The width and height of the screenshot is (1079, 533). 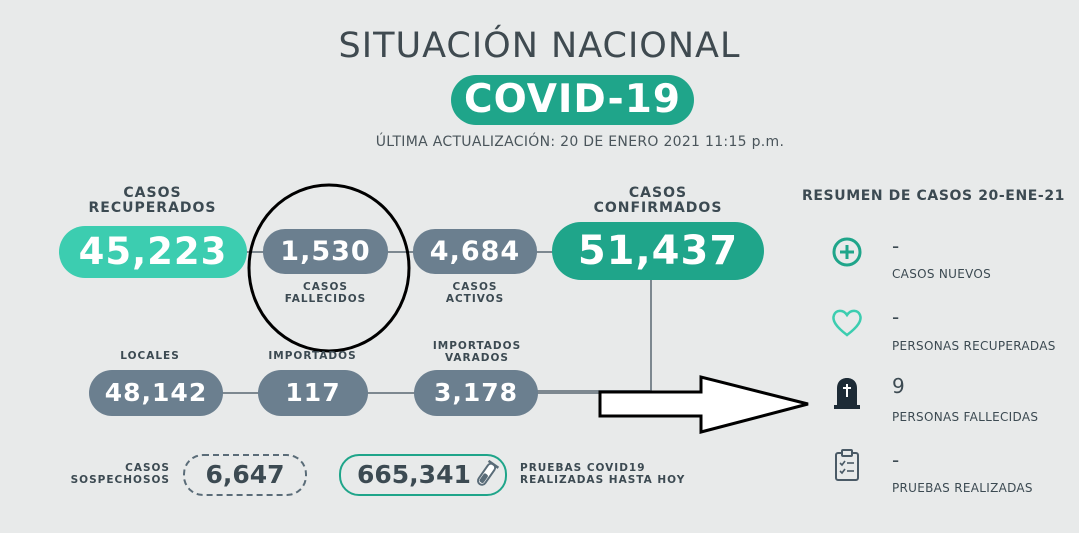 I want to click on locales-label: LOCALES, so click(x=150, y=356).